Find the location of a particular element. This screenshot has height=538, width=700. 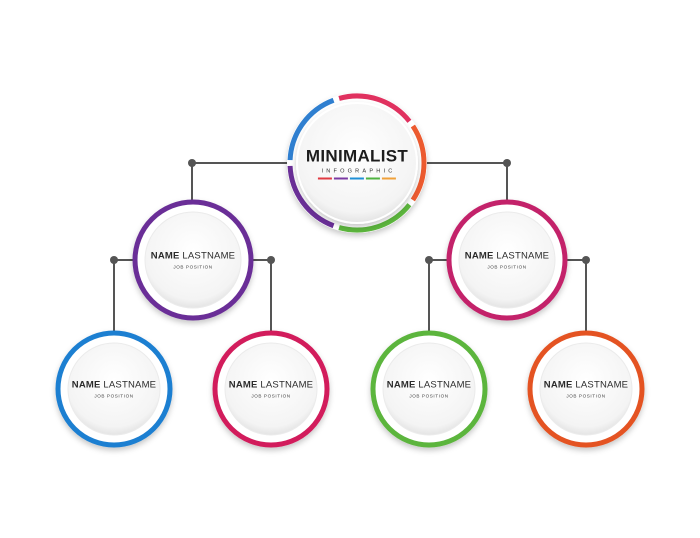

connector-root-right is located at coordinates (464, 184).